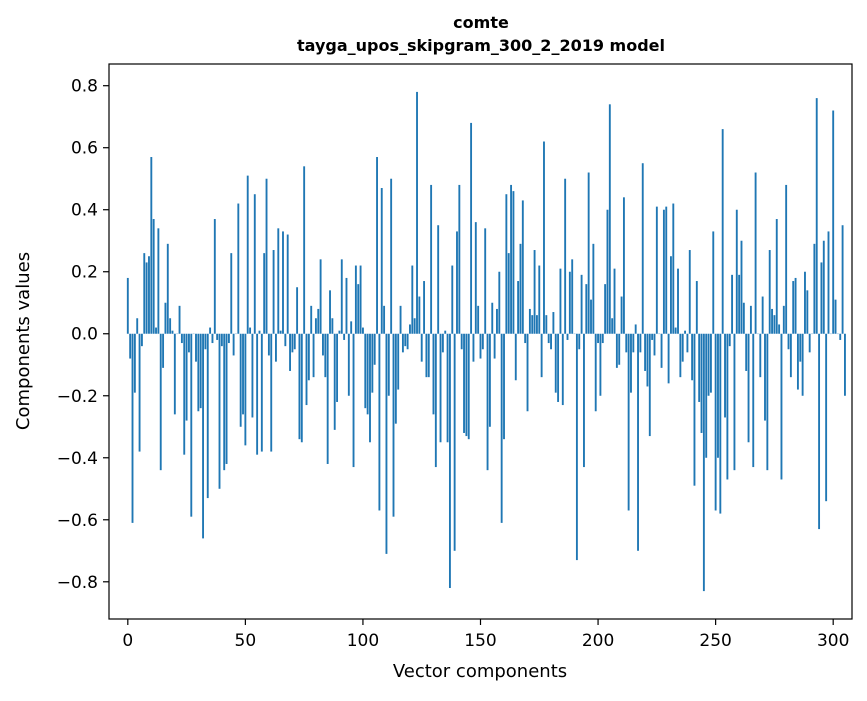  I want to click on y-tick-label: −0.6, so click(77, 521).